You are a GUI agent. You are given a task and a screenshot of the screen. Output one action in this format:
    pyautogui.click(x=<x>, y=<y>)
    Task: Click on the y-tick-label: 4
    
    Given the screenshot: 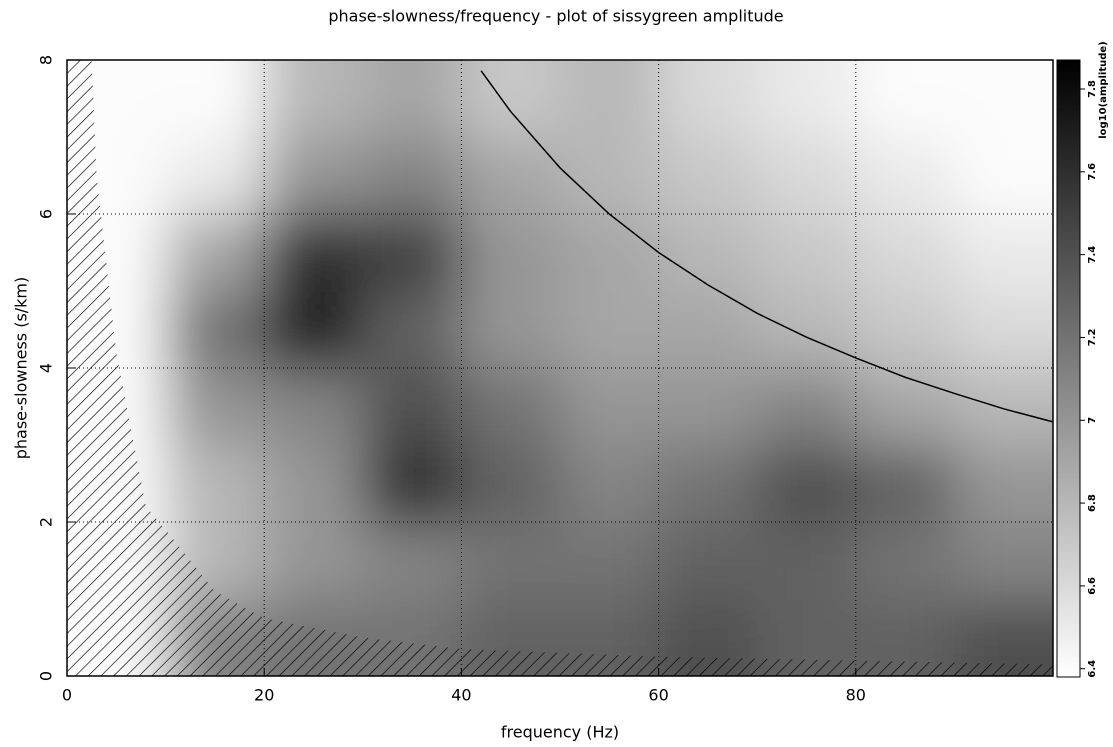 What is the action you would take?
    pyautogui.click(x=46, y=368)
    